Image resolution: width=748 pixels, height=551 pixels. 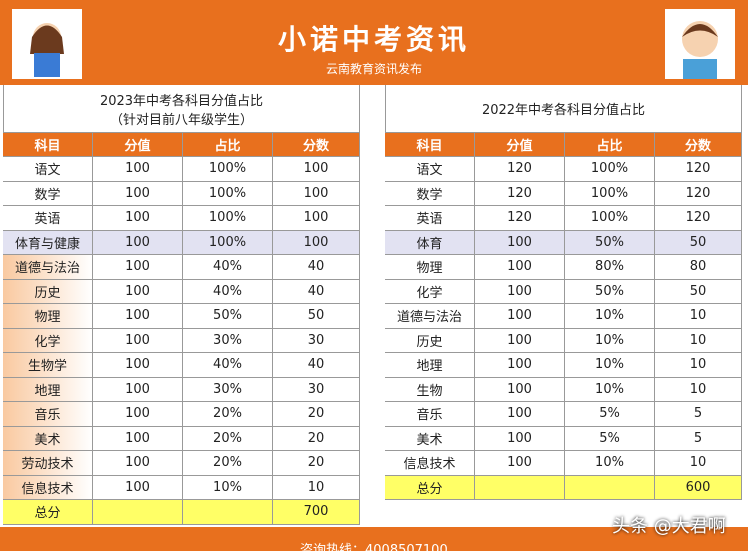 What do you see at coordinates (228, 340) in the screenshot?
I see `table-cell: 30%` at bounding box center [228, 340].